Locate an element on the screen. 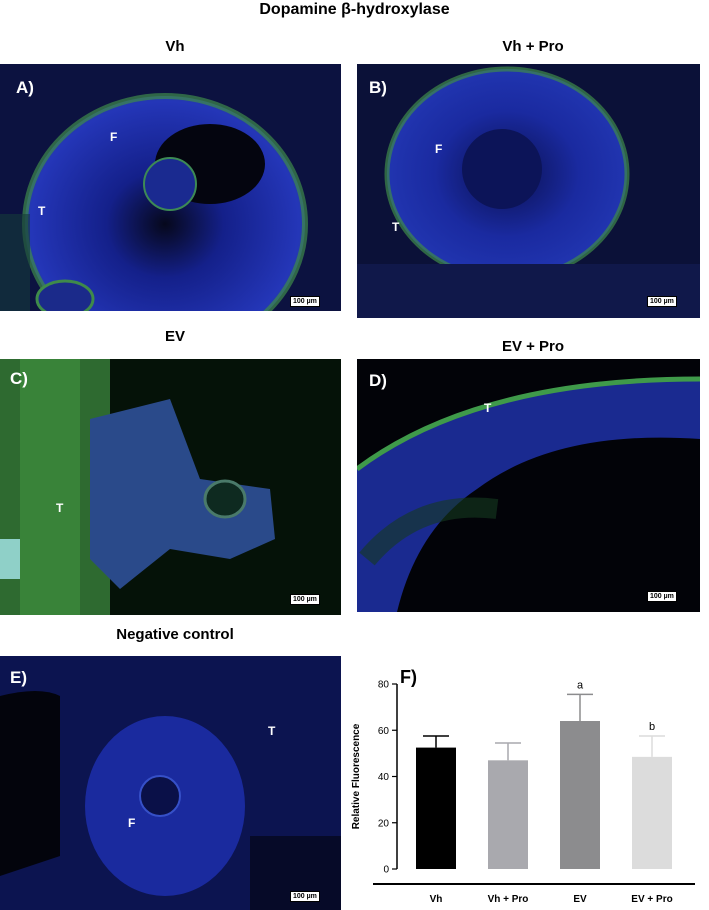  micrograph-panel-a: A) F T 100 µm is located at coordinates (170, 187).